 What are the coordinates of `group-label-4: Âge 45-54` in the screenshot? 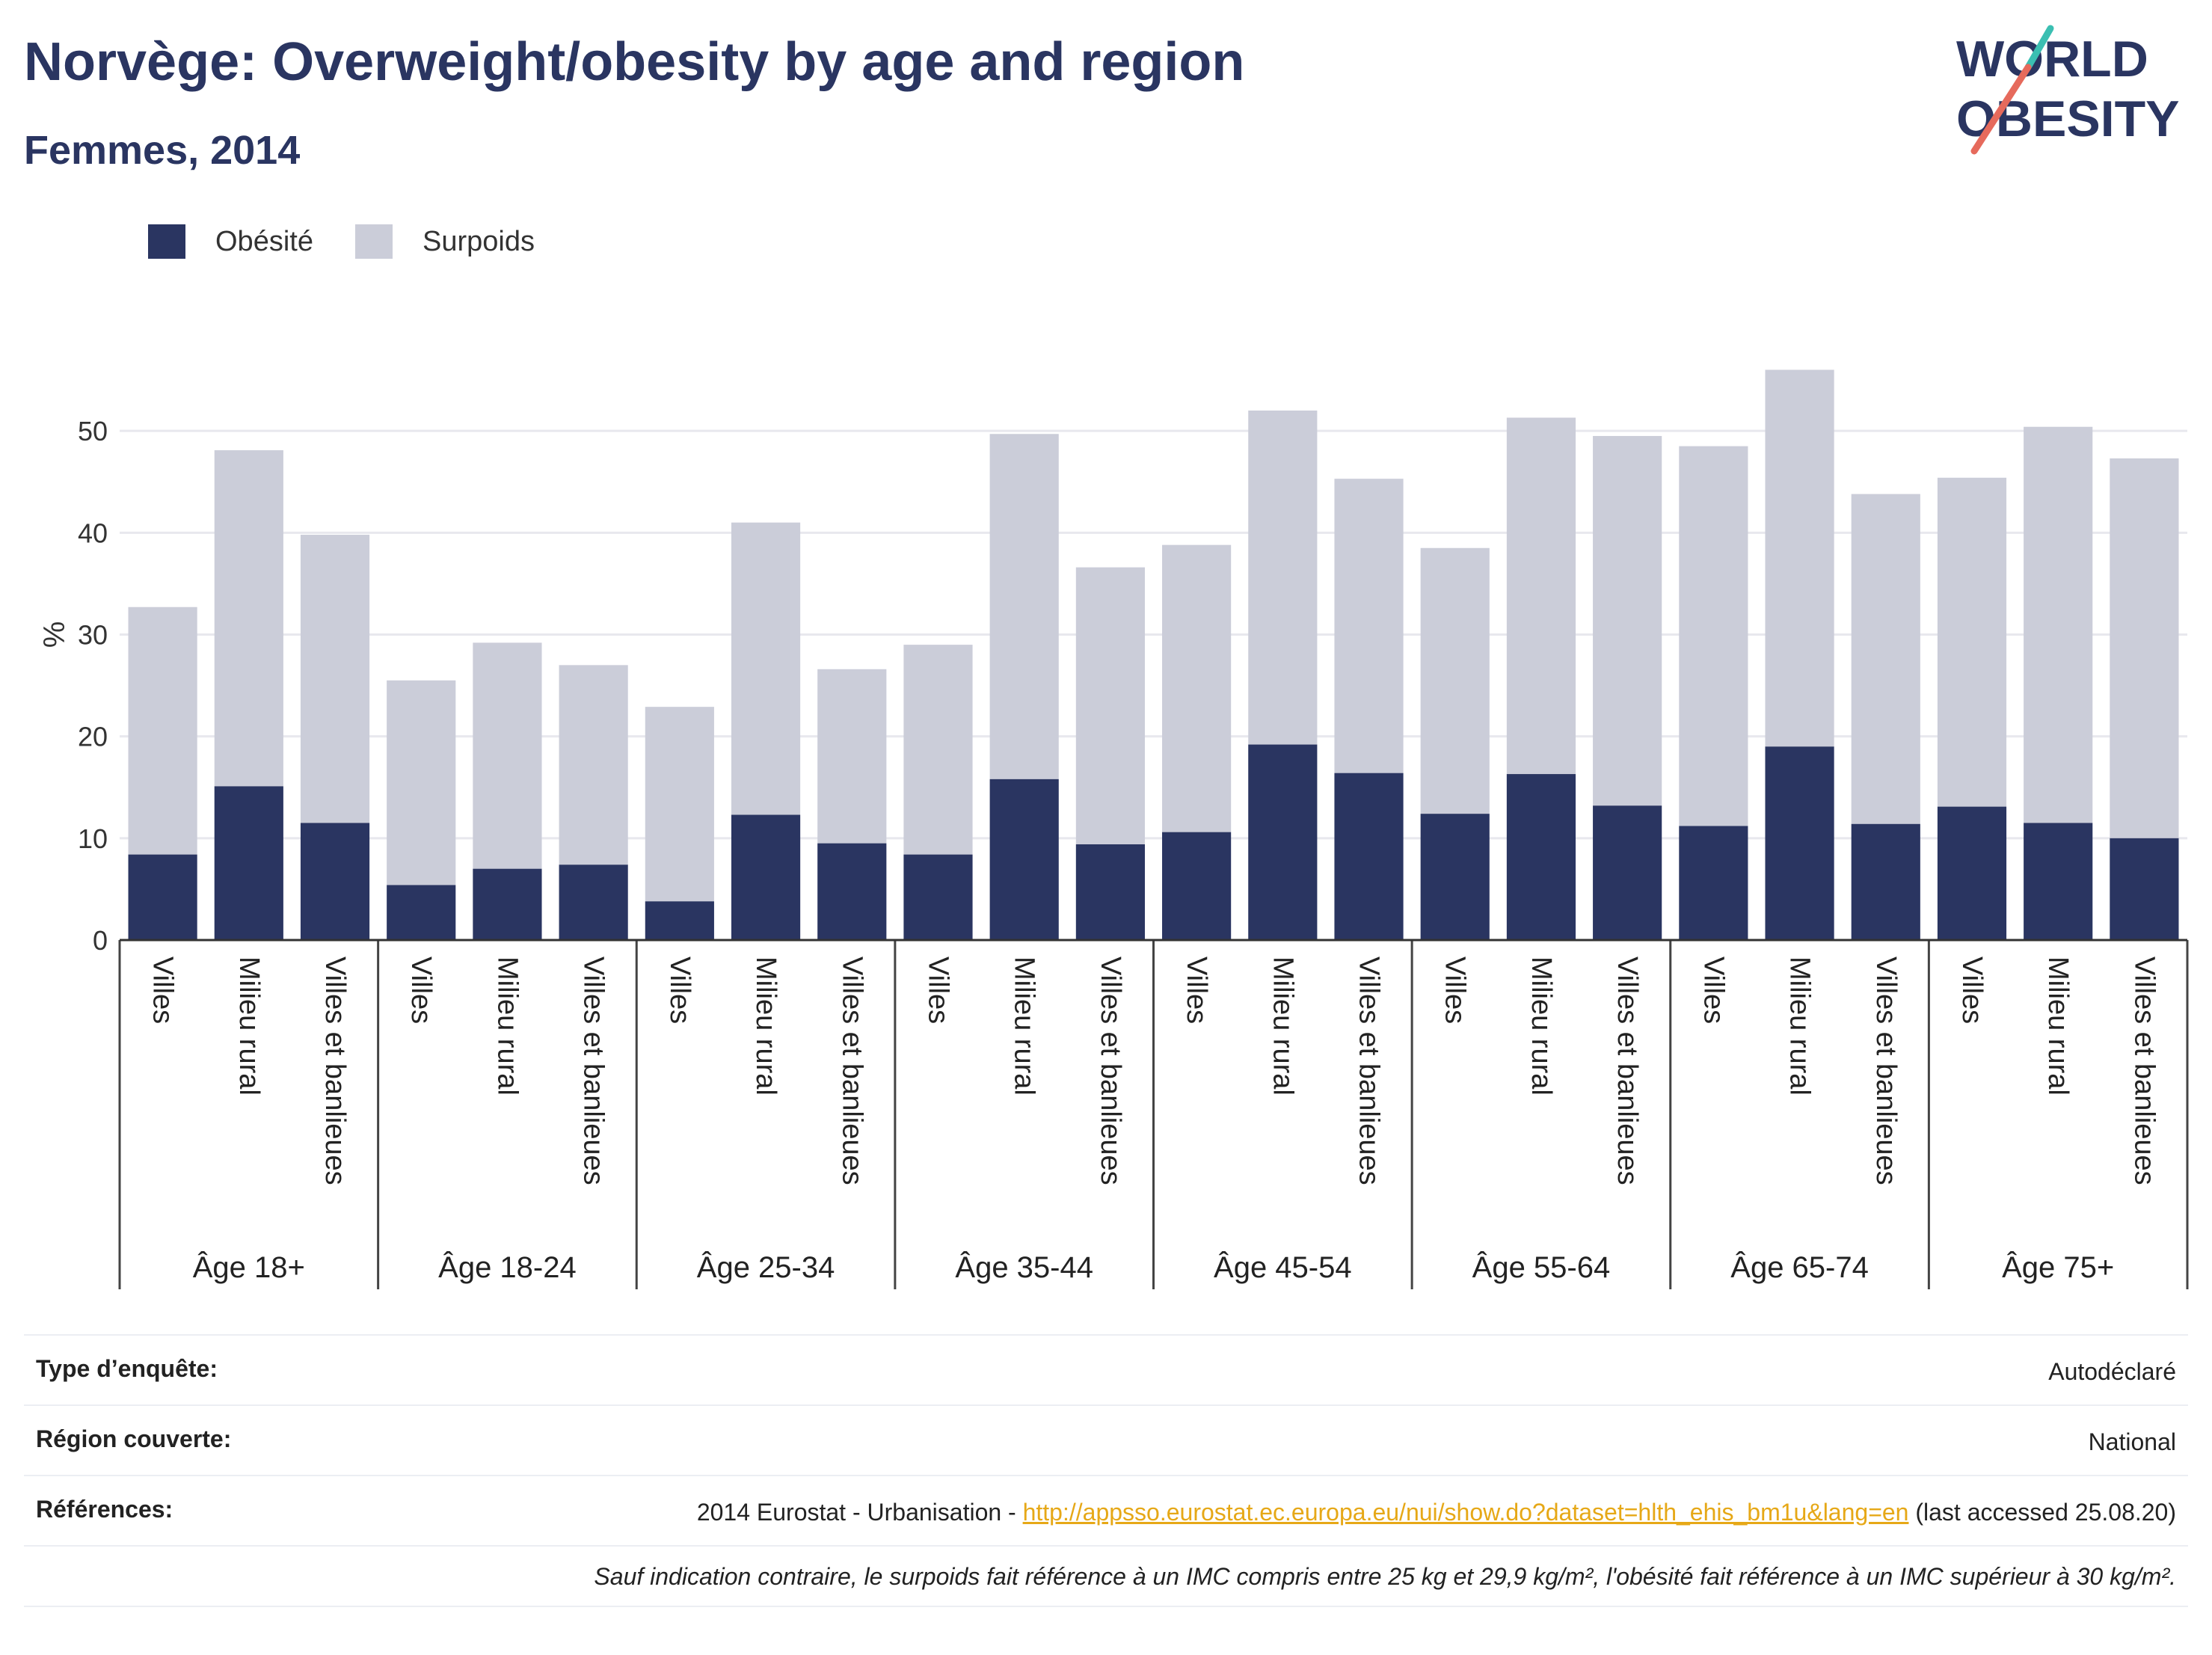 It's located at (1283, 1267).